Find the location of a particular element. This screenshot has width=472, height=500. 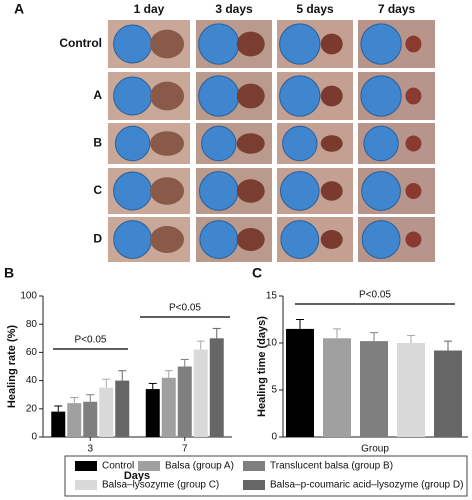

legend-label: Control is located at coordinates (118, 466).